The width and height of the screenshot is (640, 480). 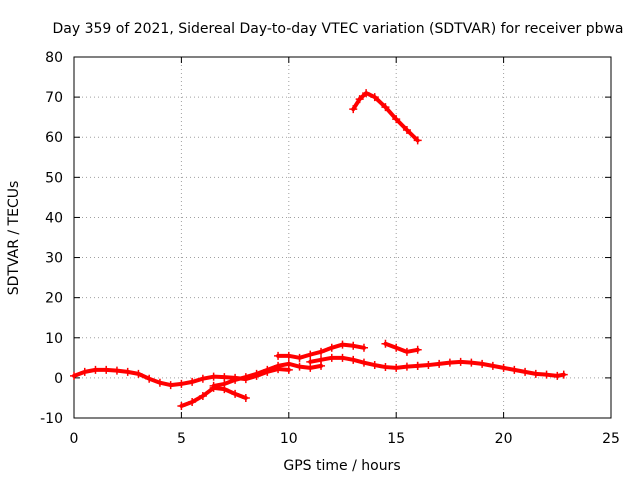 I want to click on y-tick-label: 50, so click(x=54, y=178).